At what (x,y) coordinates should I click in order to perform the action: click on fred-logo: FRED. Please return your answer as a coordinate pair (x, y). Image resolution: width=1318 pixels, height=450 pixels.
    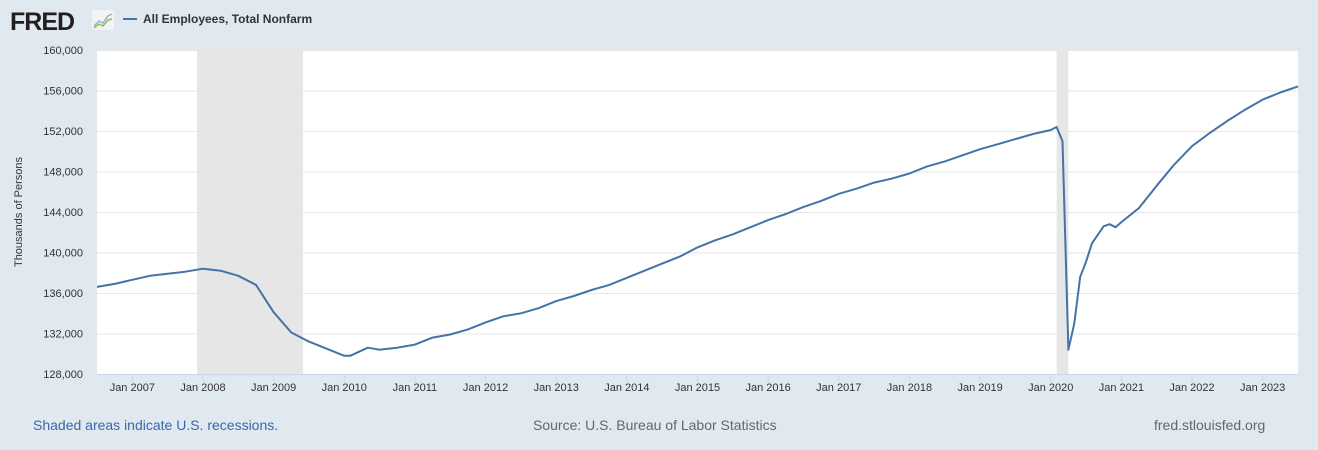
    Looking at the image, I should click on (42, 22).